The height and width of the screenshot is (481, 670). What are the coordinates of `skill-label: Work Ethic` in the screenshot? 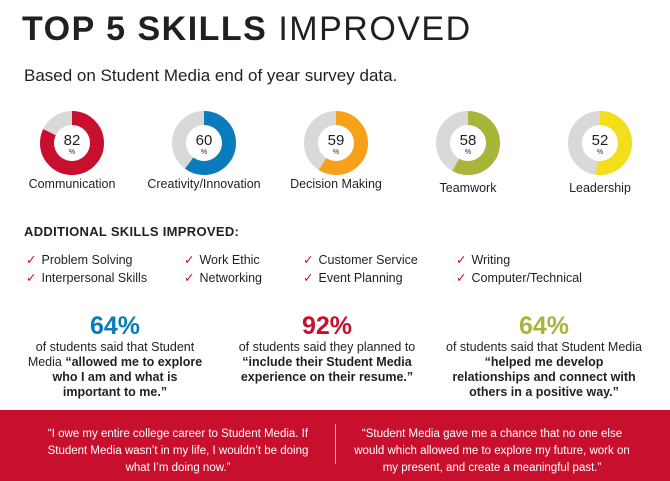 It's located at (229, 260).